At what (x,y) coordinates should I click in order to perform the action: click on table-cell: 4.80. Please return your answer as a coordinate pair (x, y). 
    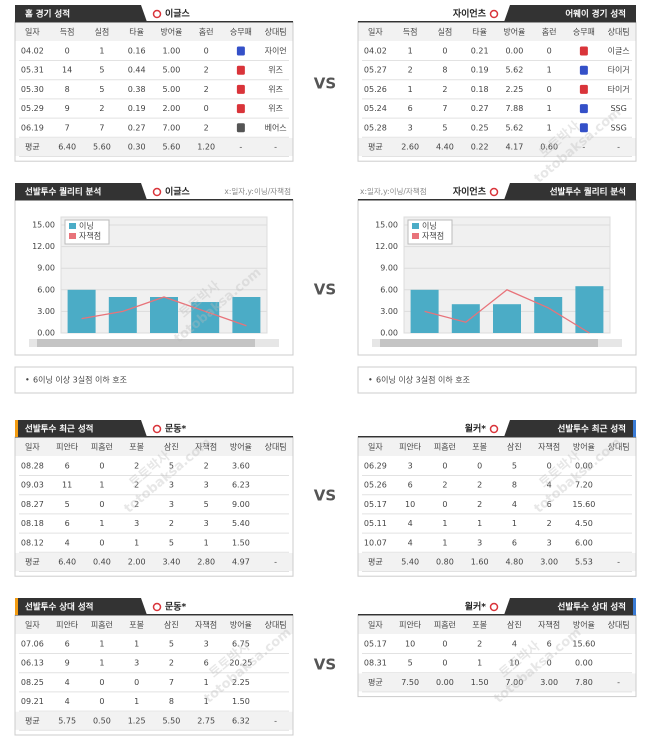
    Looking at the image, I should click on (514, 562).